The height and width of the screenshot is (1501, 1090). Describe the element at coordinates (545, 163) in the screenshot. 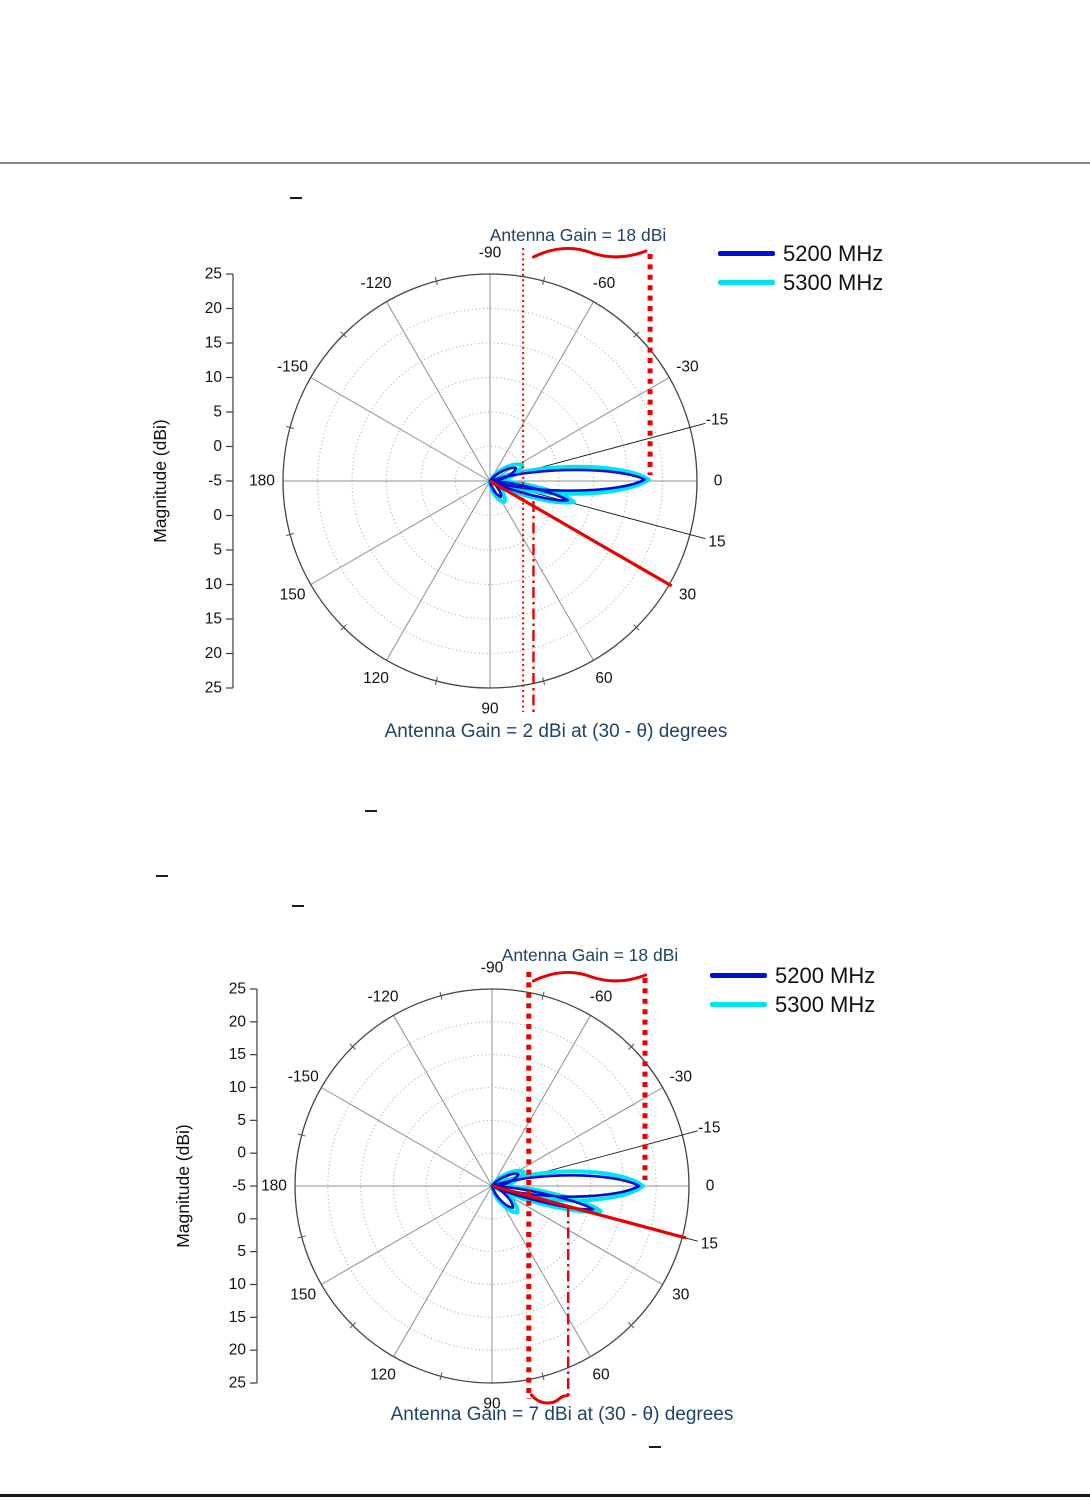

I see `top-horizontal-rule` at that location.